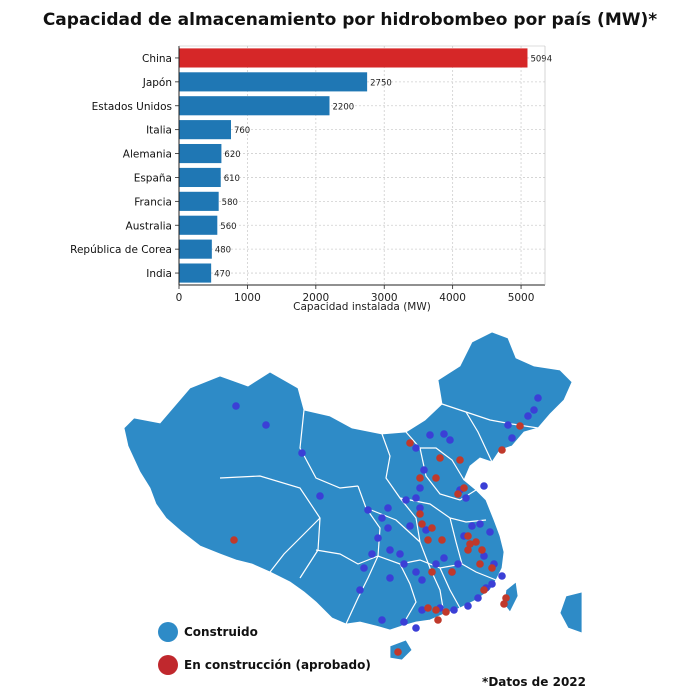  Describe the element at coordinates (384, 298) in the screenshot. I see `x-tick-label: 3000` at that location.